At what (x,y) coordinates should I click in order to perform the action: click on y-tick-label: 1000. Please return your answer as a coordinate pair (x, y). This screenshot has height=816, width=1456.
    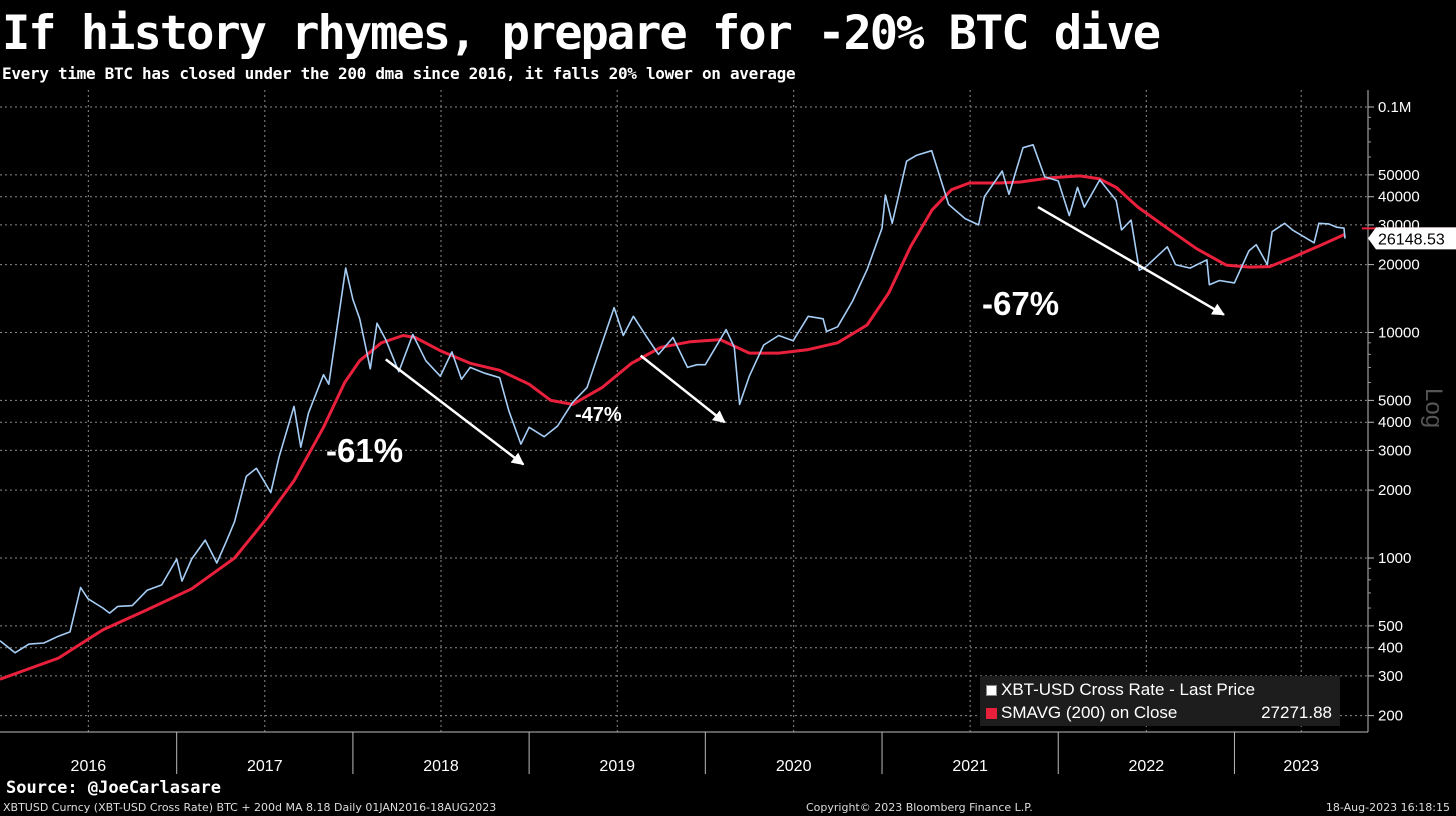
    Looking at the image, I should click on (1394, 558).